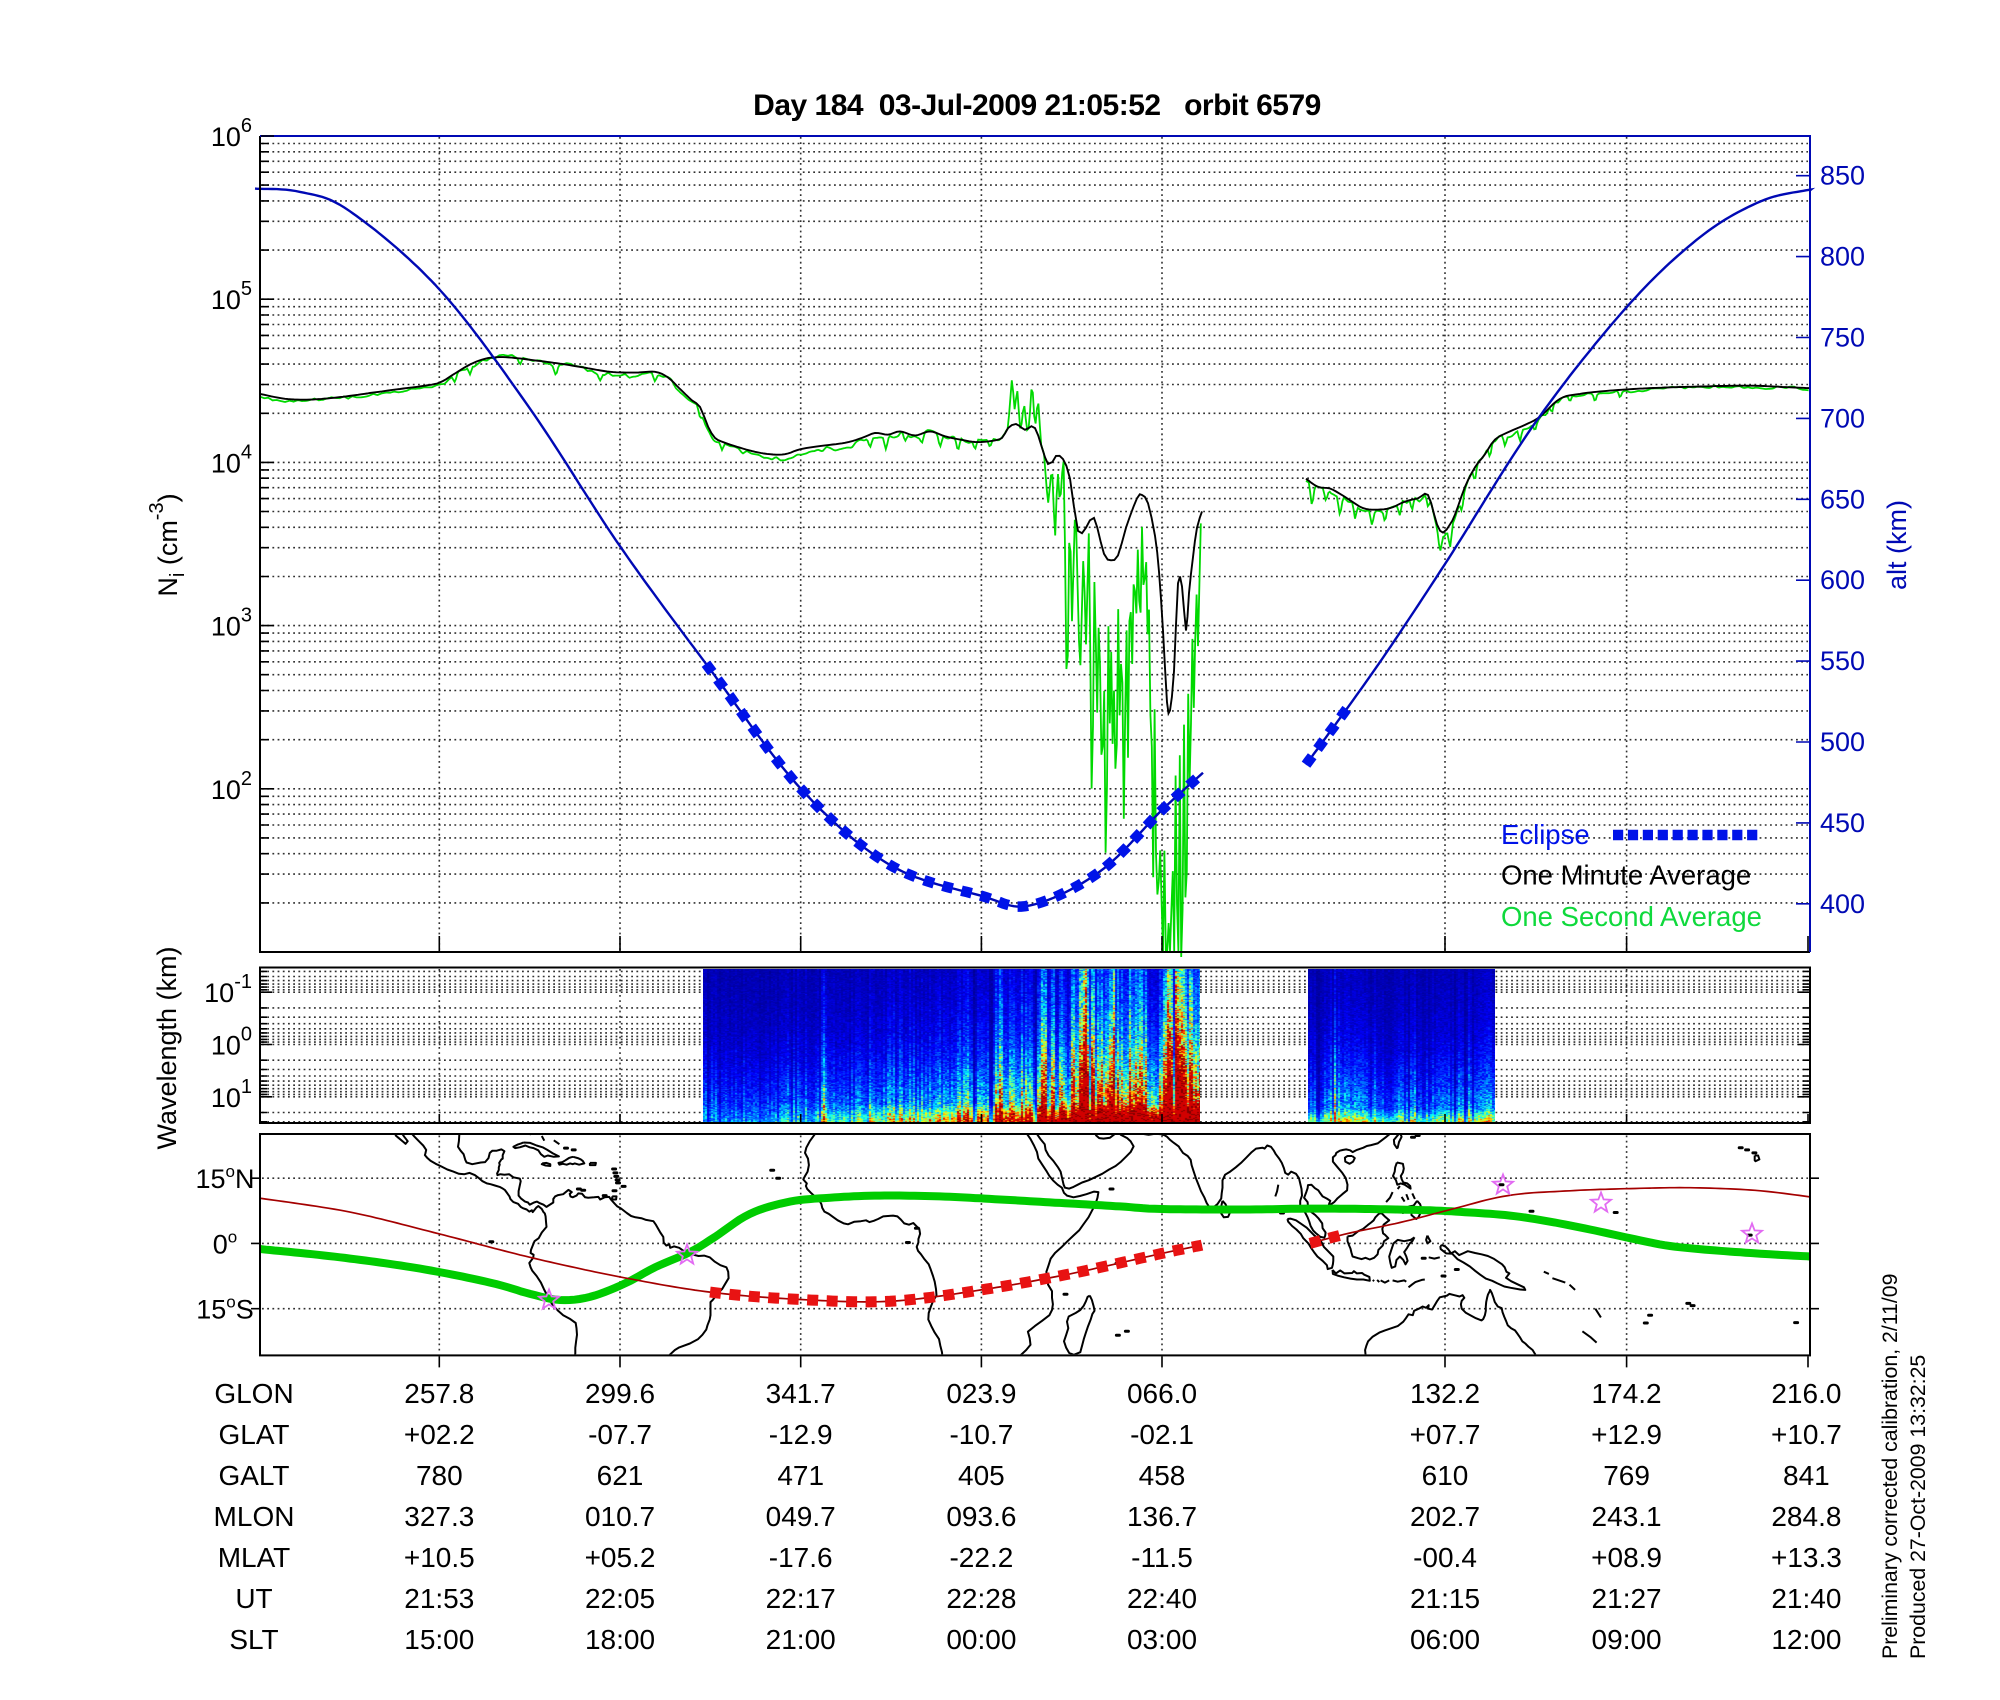 This screenshot has height=1700, width=2000. I want to click on svg-text: MLON, so click(254, 1516).